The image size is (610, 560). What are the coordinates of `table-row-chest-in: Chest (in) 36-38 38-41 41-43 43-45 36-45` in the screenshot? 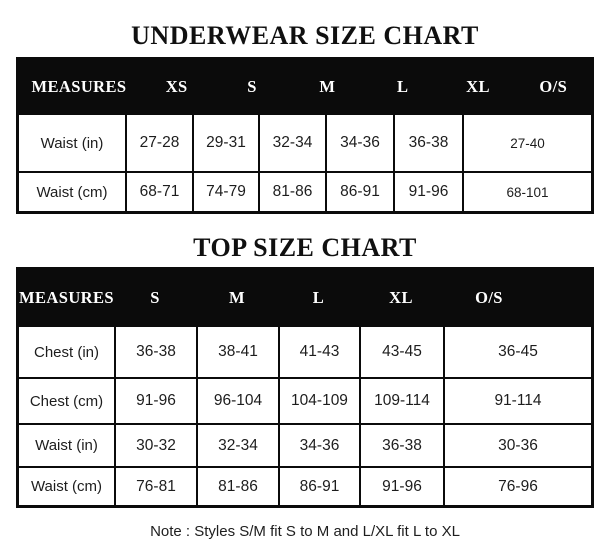 It's located at (305, 351).